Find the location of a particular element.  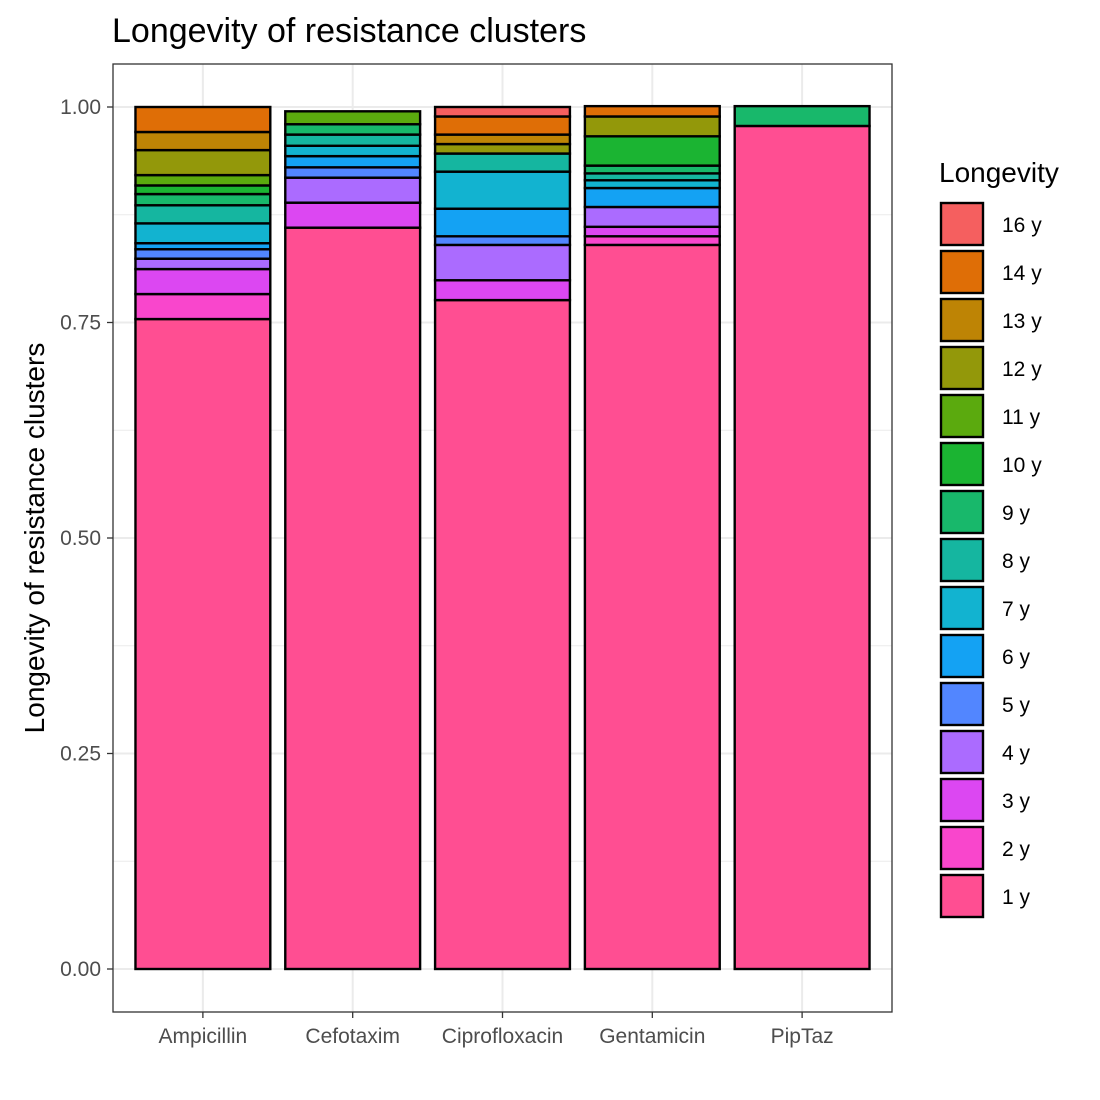

bar-segment-16y is located at coordinates (502, 111).